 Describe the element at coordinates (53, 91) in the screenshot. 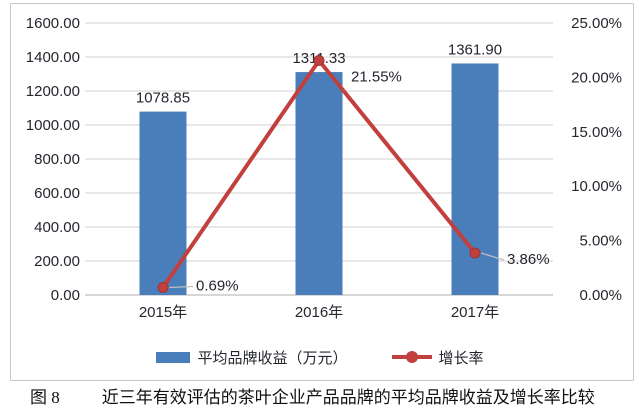

I see `left-axis-tick-label: 1200.00` at that location.